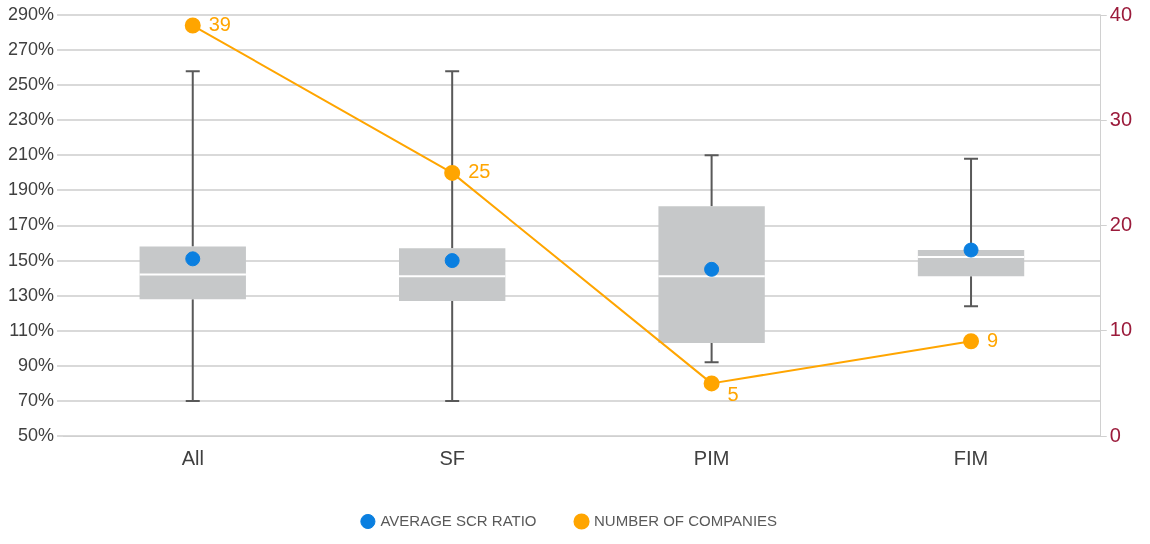  Describe the element at coordinates (31, 119) in the screenshot. I see `y-tick-label: 230%` at that location.